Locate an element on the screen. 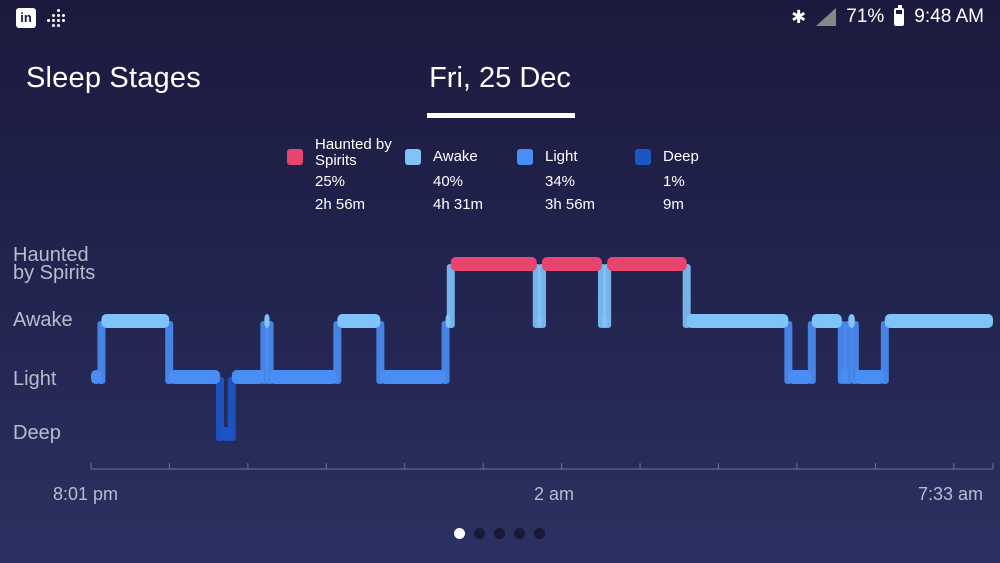 The height and width of the screenshot is (563, 1000). legend-pct: 1% is located at coordinates (674, 181).